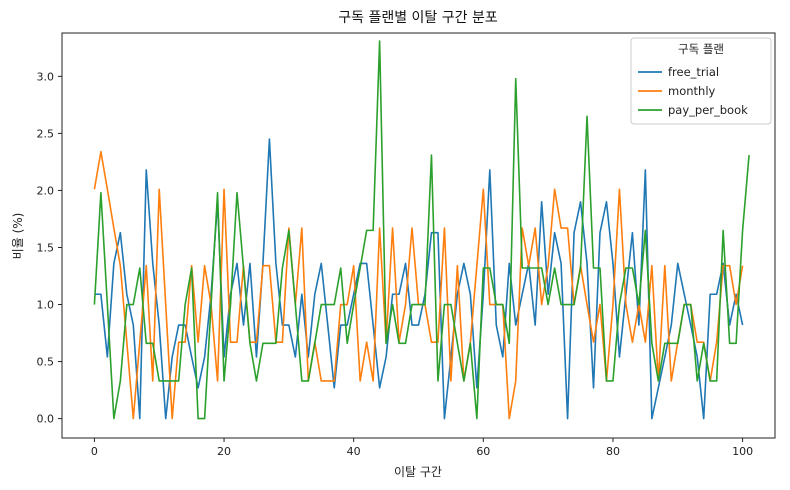  What do you see at coordinates (613, 451) in the screenshot?
I see `x-tick-label: 80` at bounding box center [613, 451].